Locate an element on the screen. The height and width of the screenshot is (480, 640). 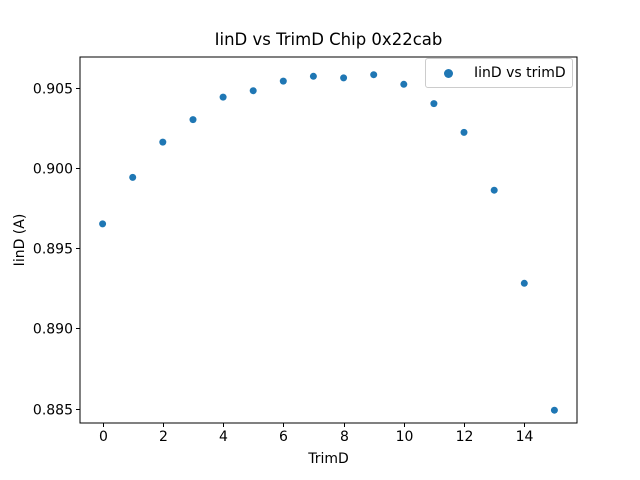
x-tick-label: 10 is located at coordinates (405, 437).